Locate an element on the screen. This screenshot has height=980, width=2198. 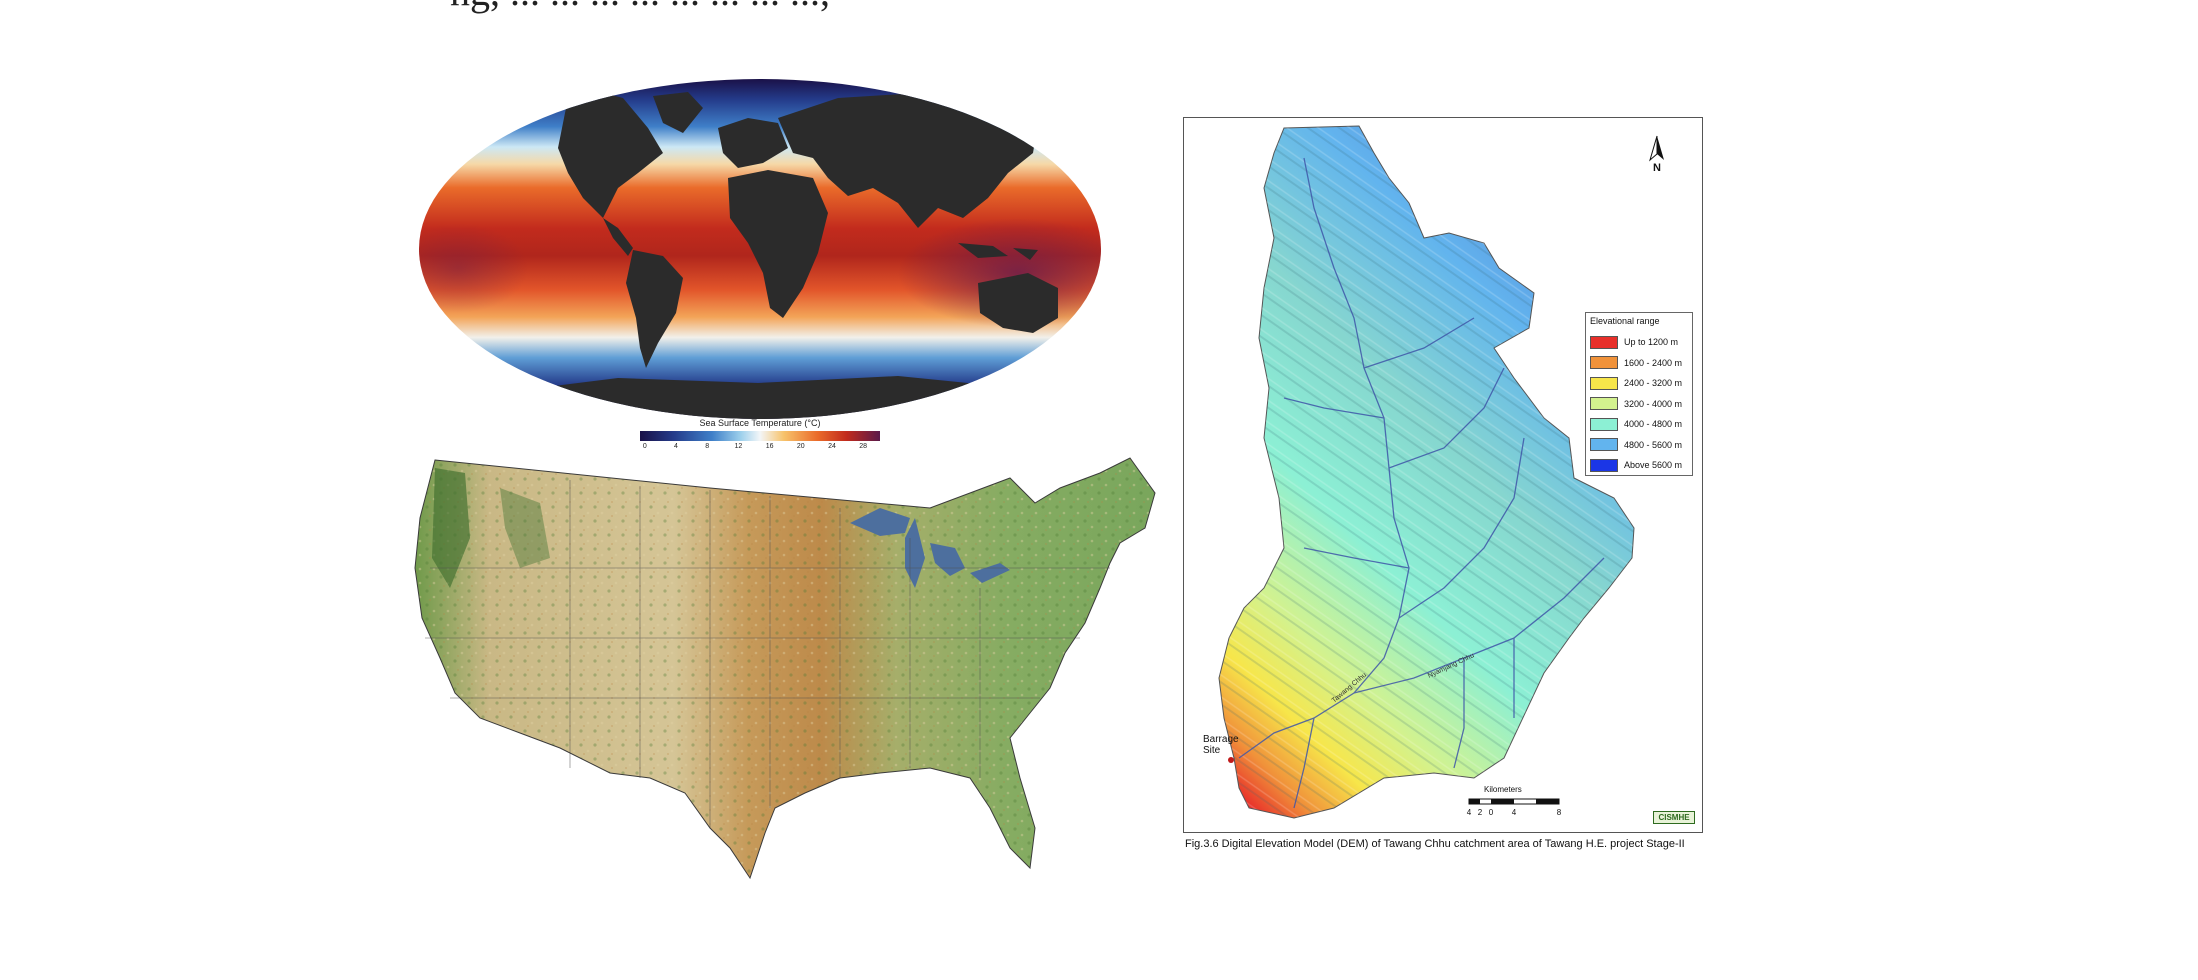
sst-tick: 8 is located at coordinates (707, 446).